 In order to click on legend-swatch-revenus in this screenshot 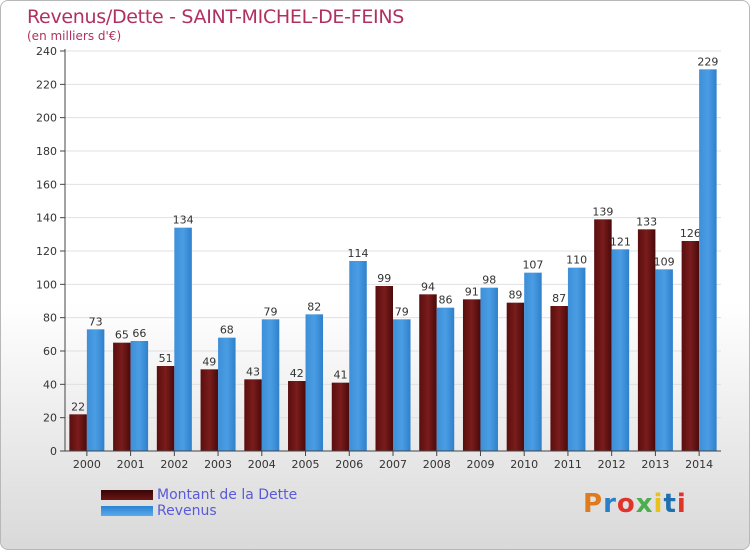, I will do `click(127, 511)`.